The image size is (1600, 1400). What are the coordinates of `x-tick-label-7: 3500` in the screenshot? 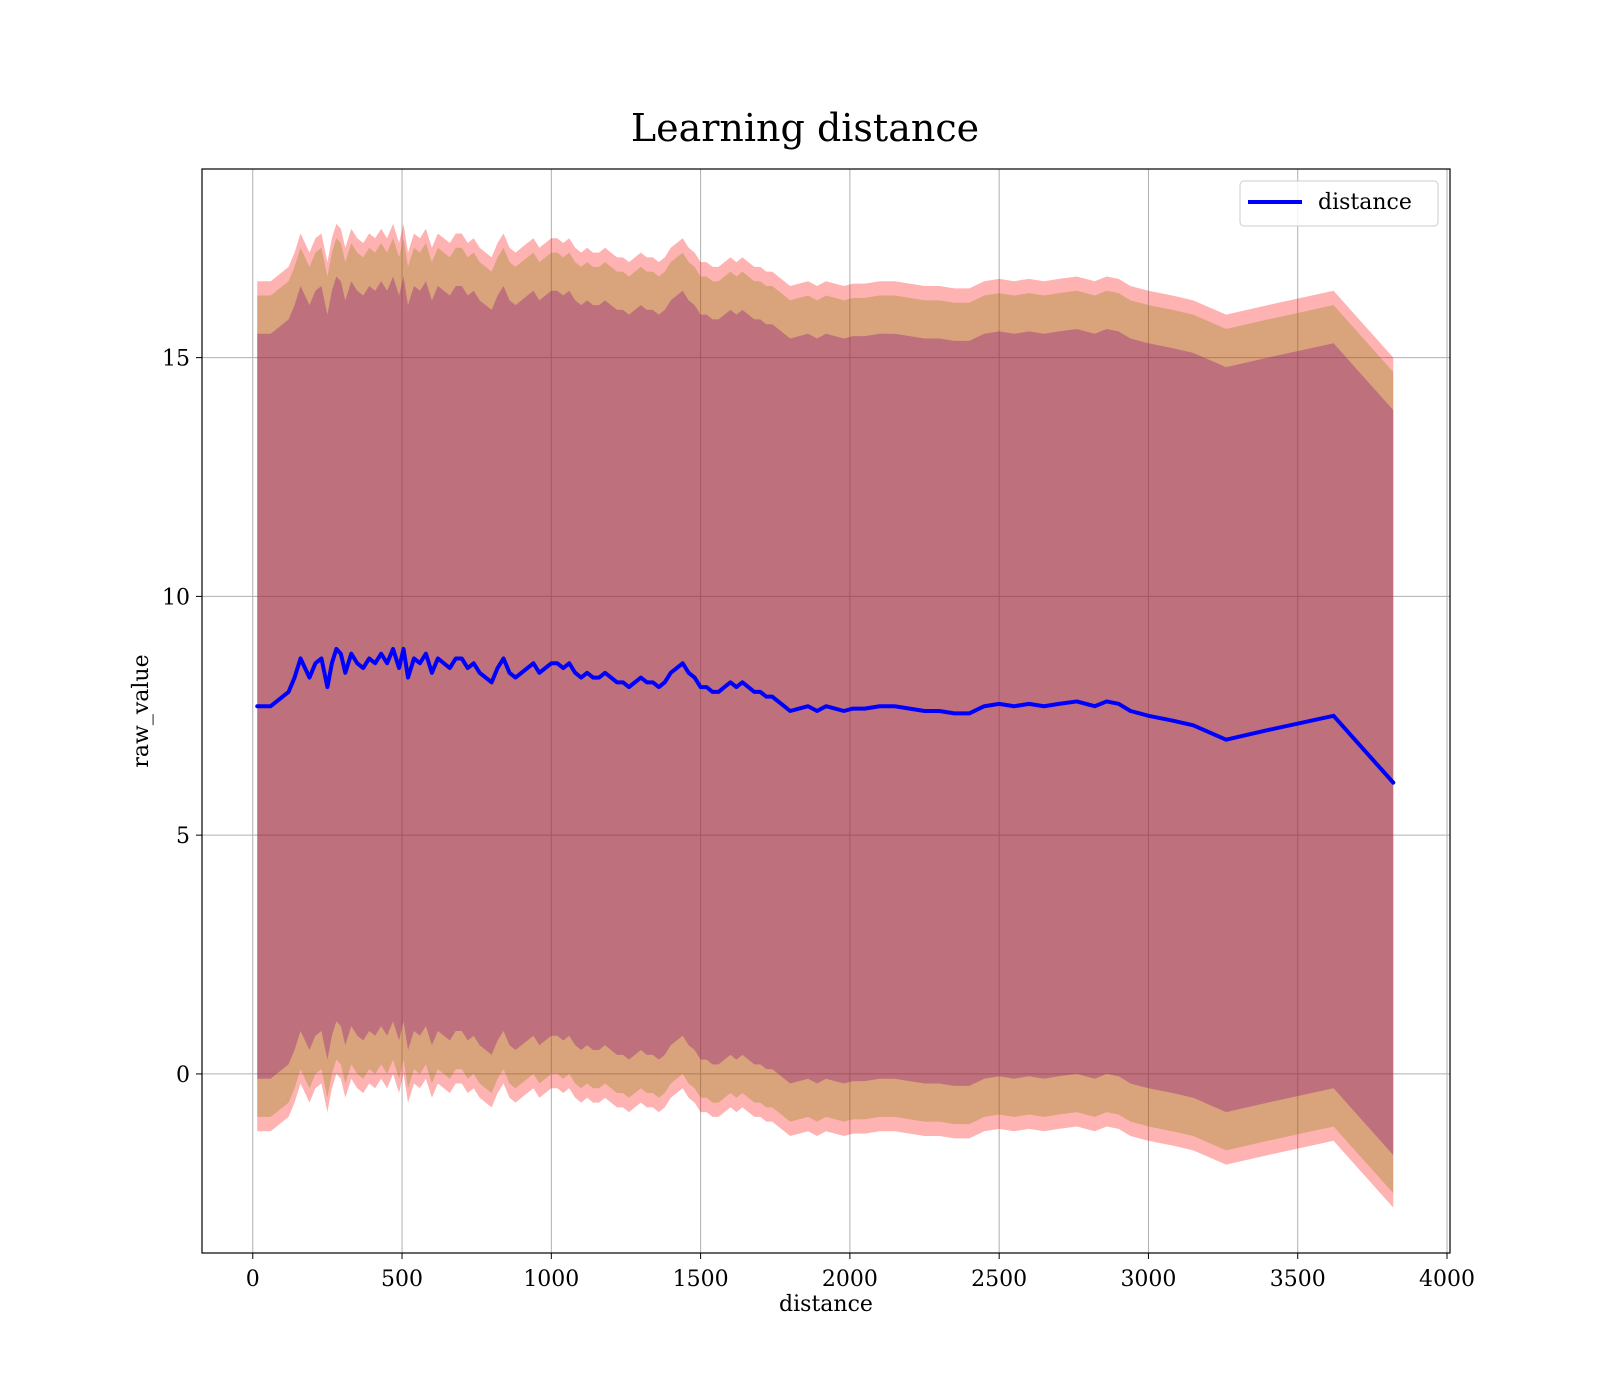 It's located at (1298, 1279).